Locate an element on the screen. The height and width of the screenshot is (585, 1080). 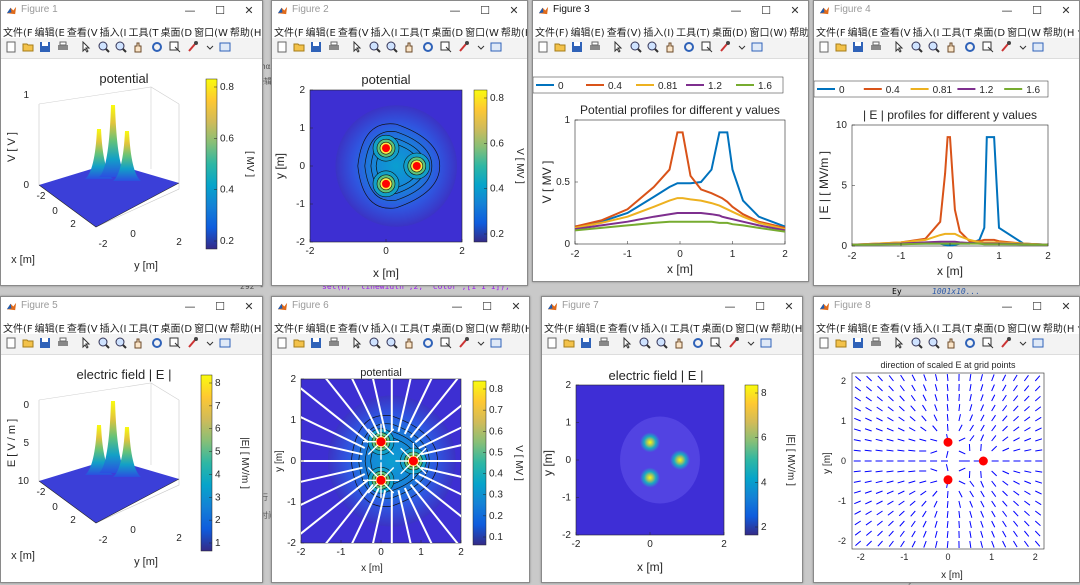
title-bar: Figure 2 — ☐ ✕ is located at coordinates (399, 11).